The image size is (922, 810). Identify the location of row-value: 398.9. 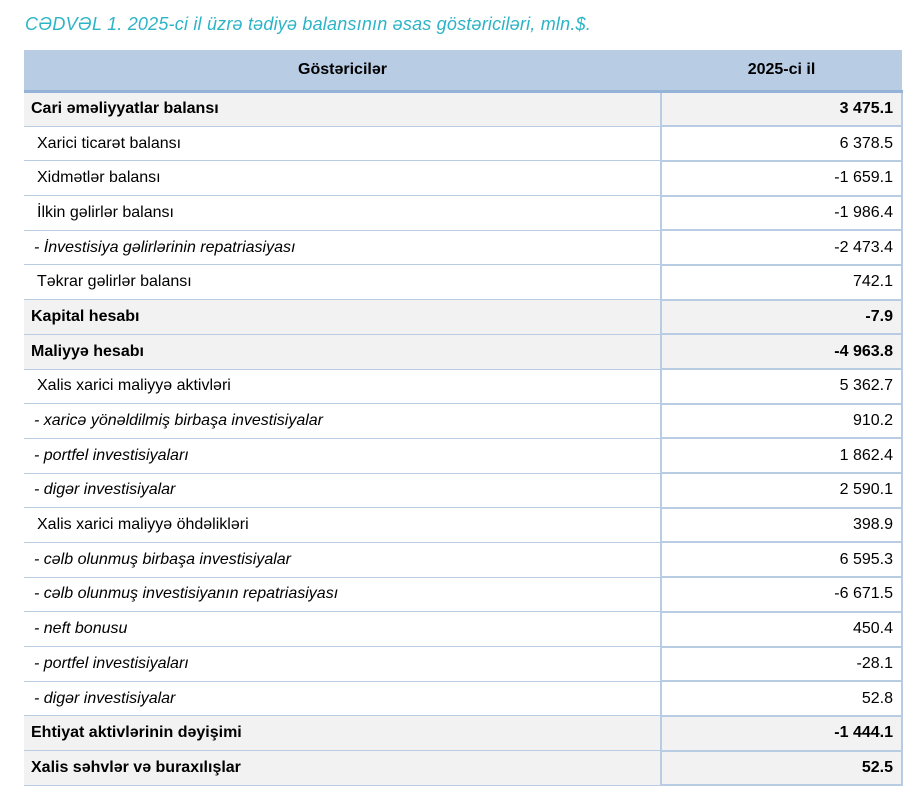
(781, 525).